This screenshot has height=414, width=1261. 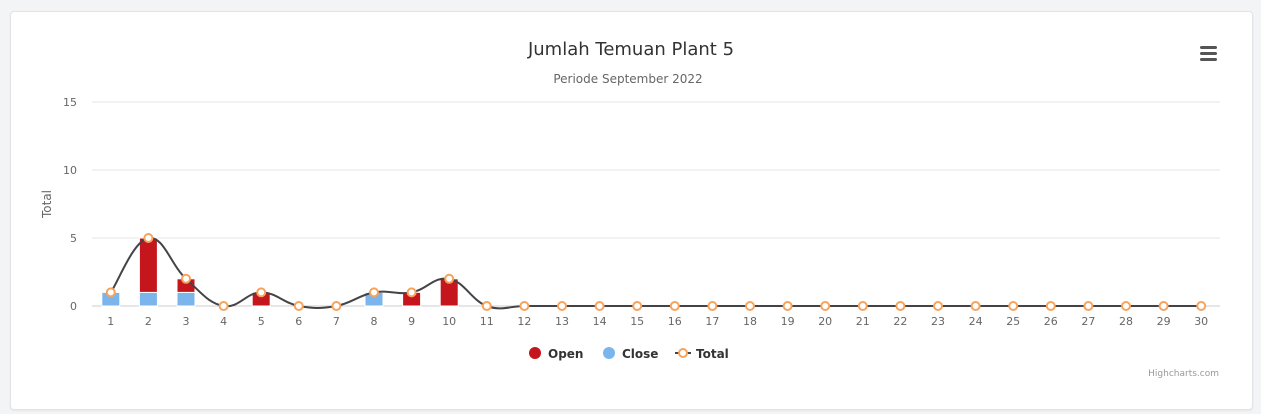 I want to click on bar-open, so click(x=148, y=265).